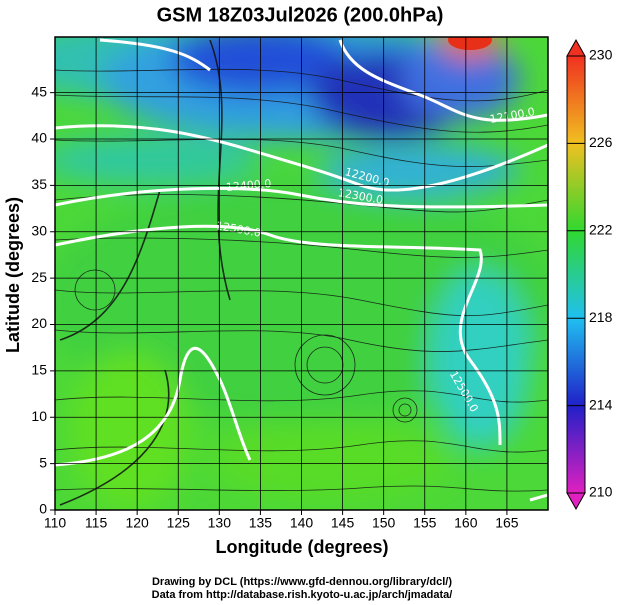 Image resolution: width=619 pixels, height=605 pixels. What do you see at coordinates (601, 142) in the screenshot?
I see `colorbar-tick-label: 226` at bounding box center [601, 142].